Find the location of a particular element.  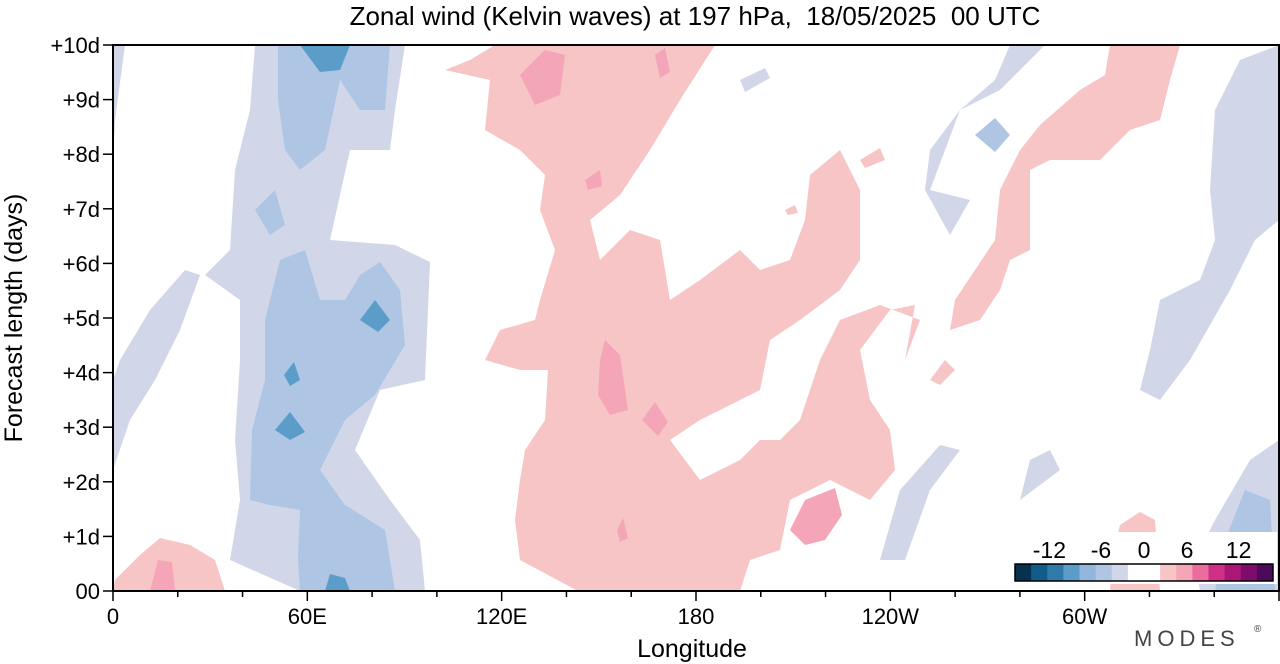

y-tick-label: +1d is located at coordinates (81, 536).